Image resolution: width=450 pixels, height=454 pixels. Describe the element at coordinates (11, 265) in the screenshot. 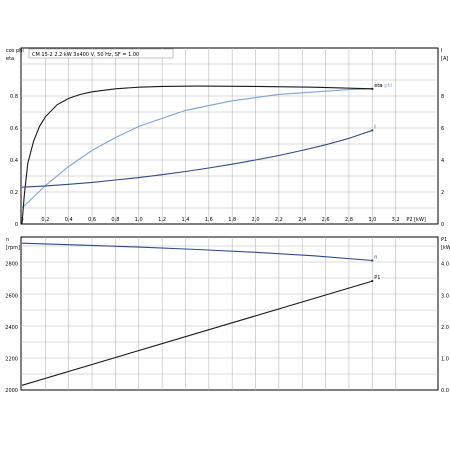

I see `left-axis-tick-label: 2800` at that location.